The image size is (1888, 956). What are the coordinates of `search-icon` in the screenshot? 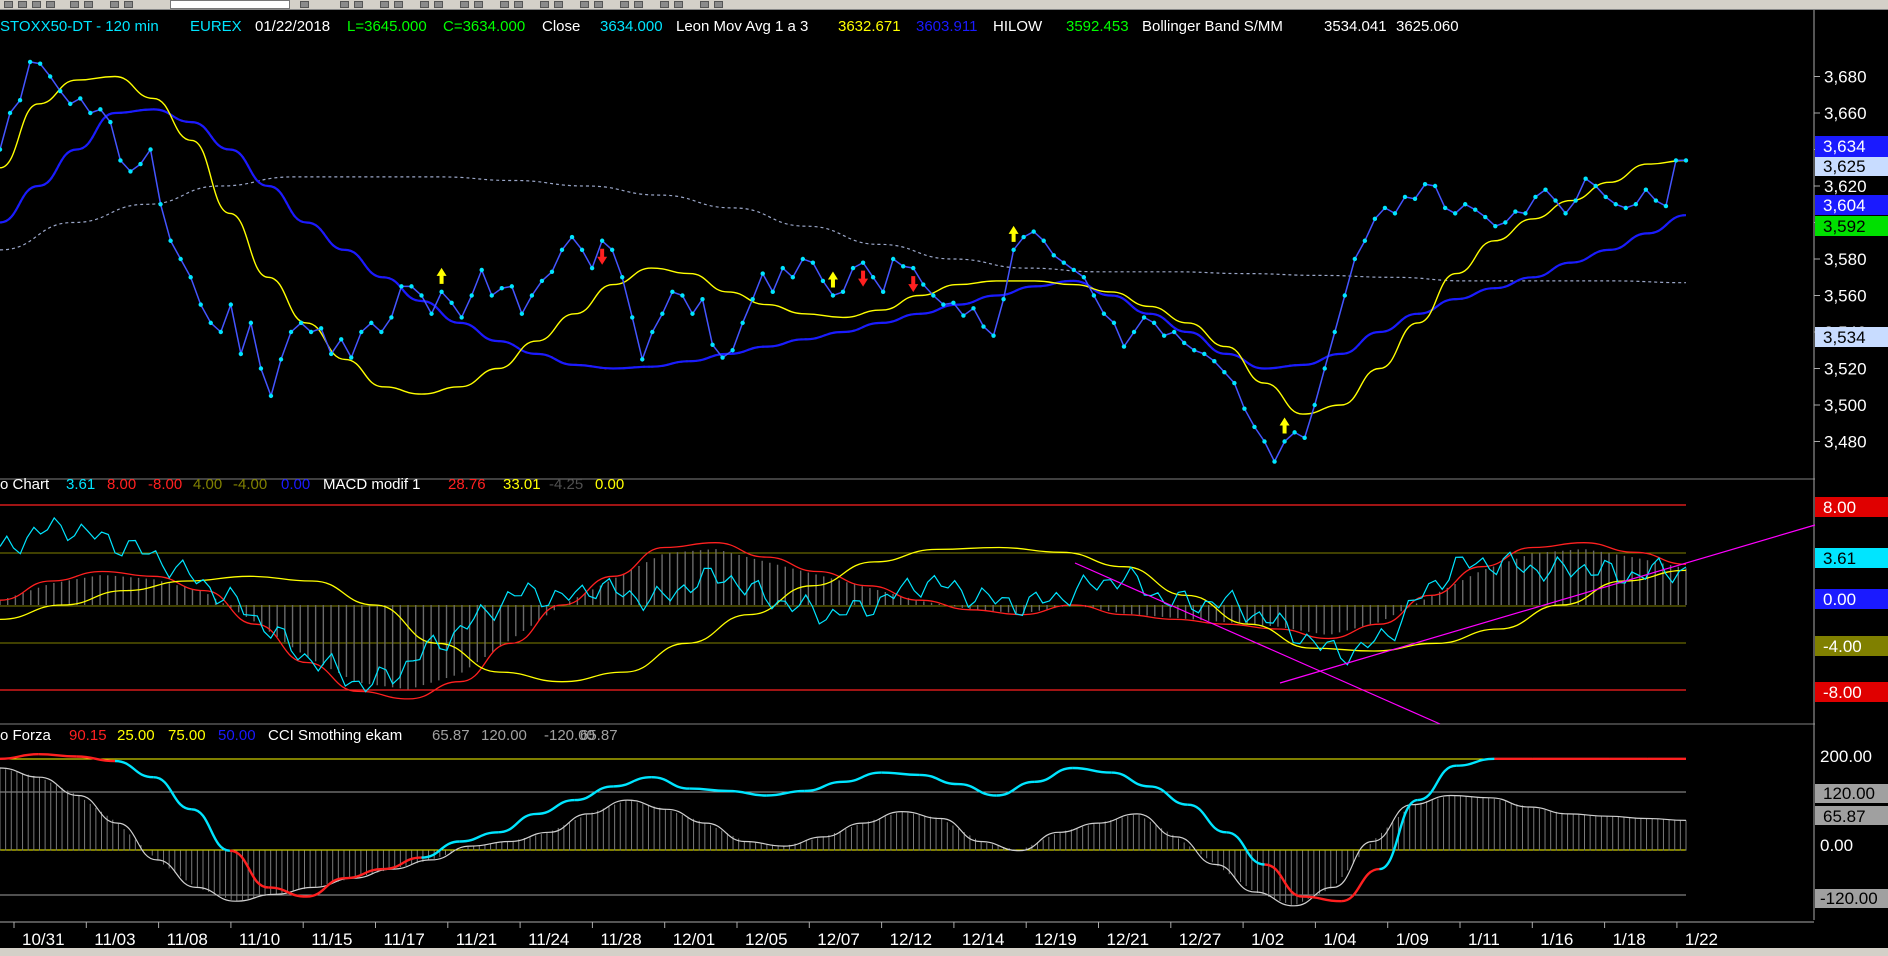 It's located at (304, 4).